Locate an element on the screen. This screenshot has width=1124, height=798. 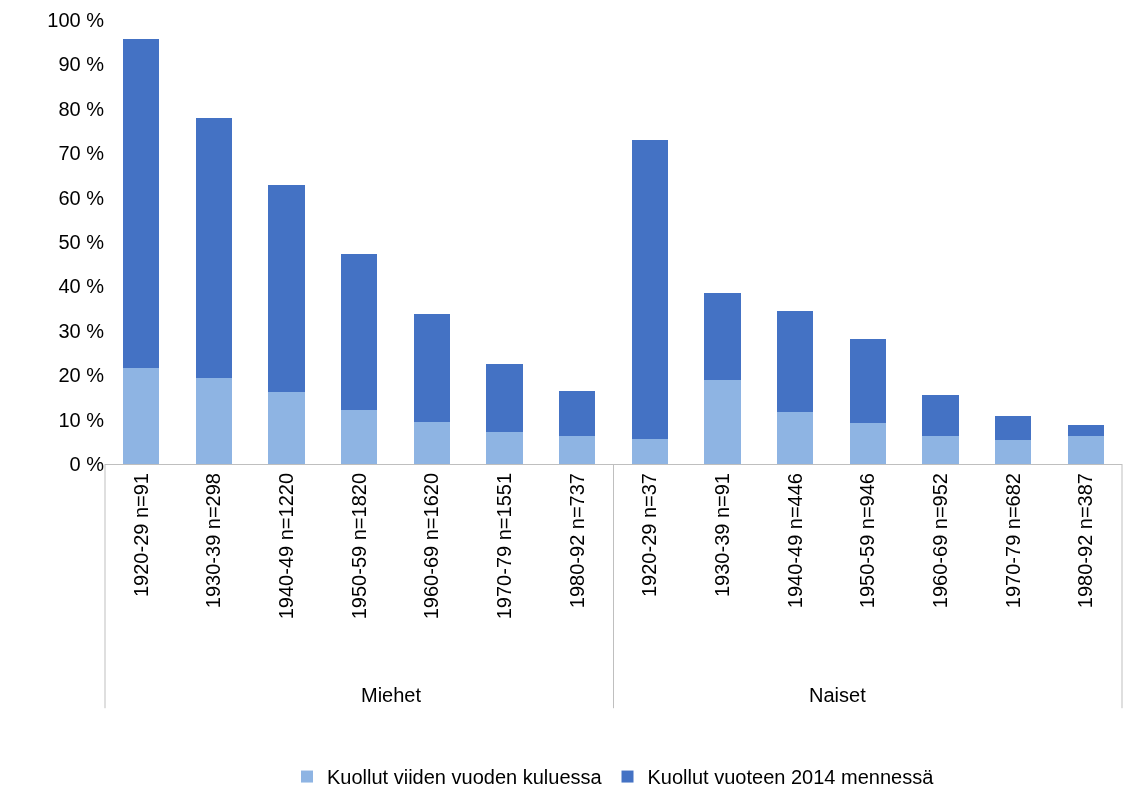
text: Naiset is located at coordinates (838, 695).